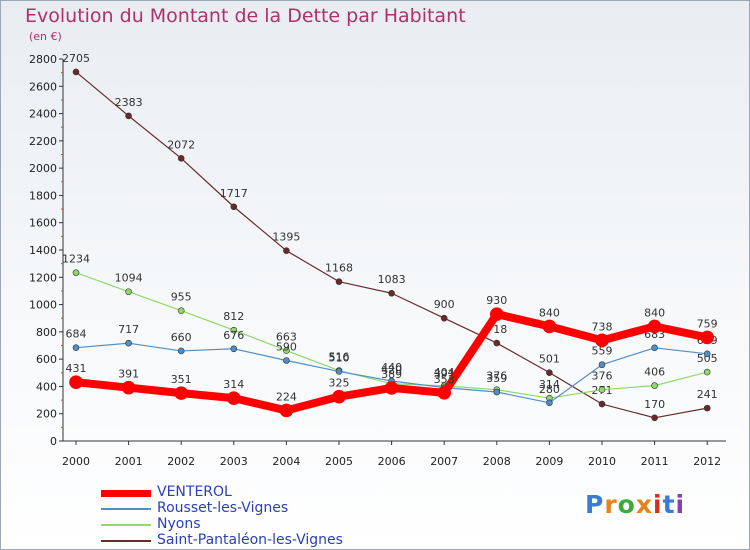 Image resolution: width=750 pixels, height=550 pixels. Describe the element at coordinates (391, 374) in the screenshot. I see `data-label-venterol: 389` at that location.